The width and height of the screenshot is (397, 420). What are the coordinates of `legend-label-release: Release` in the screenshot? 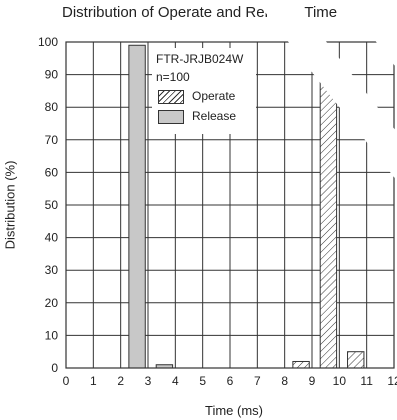 It's located at (214, 116).